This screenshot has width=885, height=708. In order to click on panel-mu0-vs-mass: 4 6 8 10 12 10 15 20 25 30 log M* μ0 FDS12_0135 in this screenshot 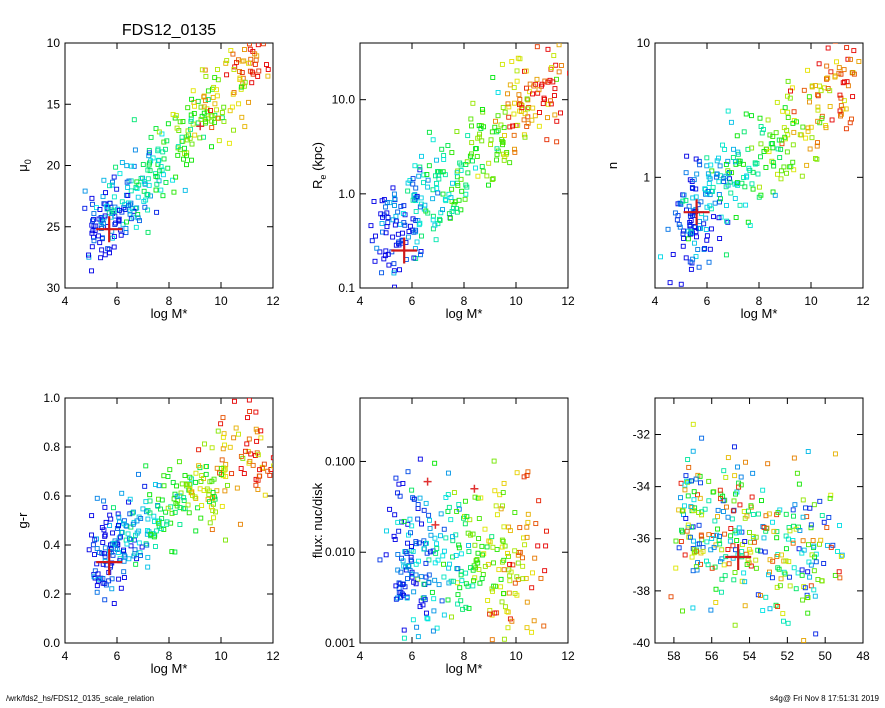, I will do `click(147, 171)`.